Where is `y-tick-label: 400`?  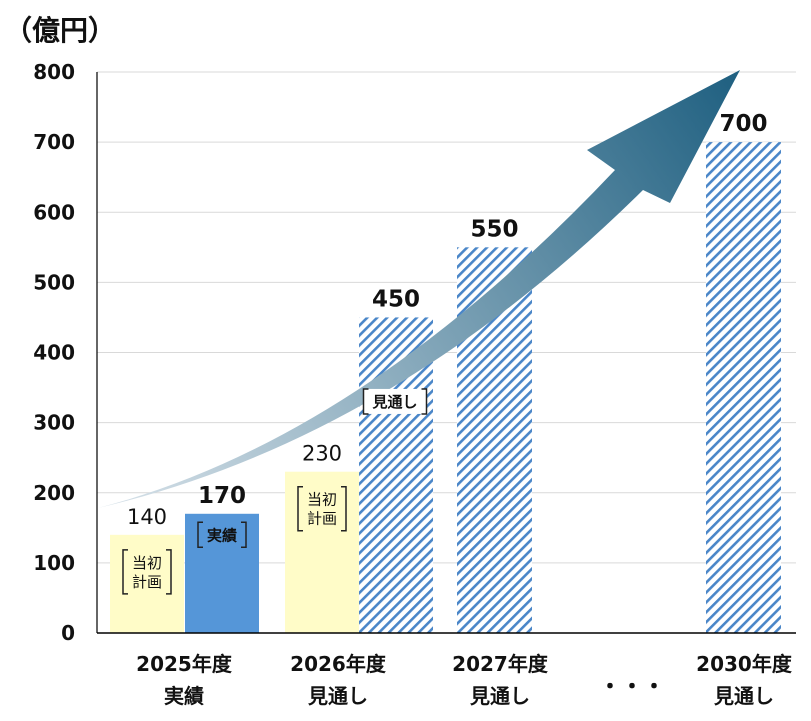 y-tick-label: 400 is located at coordinates (54, 353).